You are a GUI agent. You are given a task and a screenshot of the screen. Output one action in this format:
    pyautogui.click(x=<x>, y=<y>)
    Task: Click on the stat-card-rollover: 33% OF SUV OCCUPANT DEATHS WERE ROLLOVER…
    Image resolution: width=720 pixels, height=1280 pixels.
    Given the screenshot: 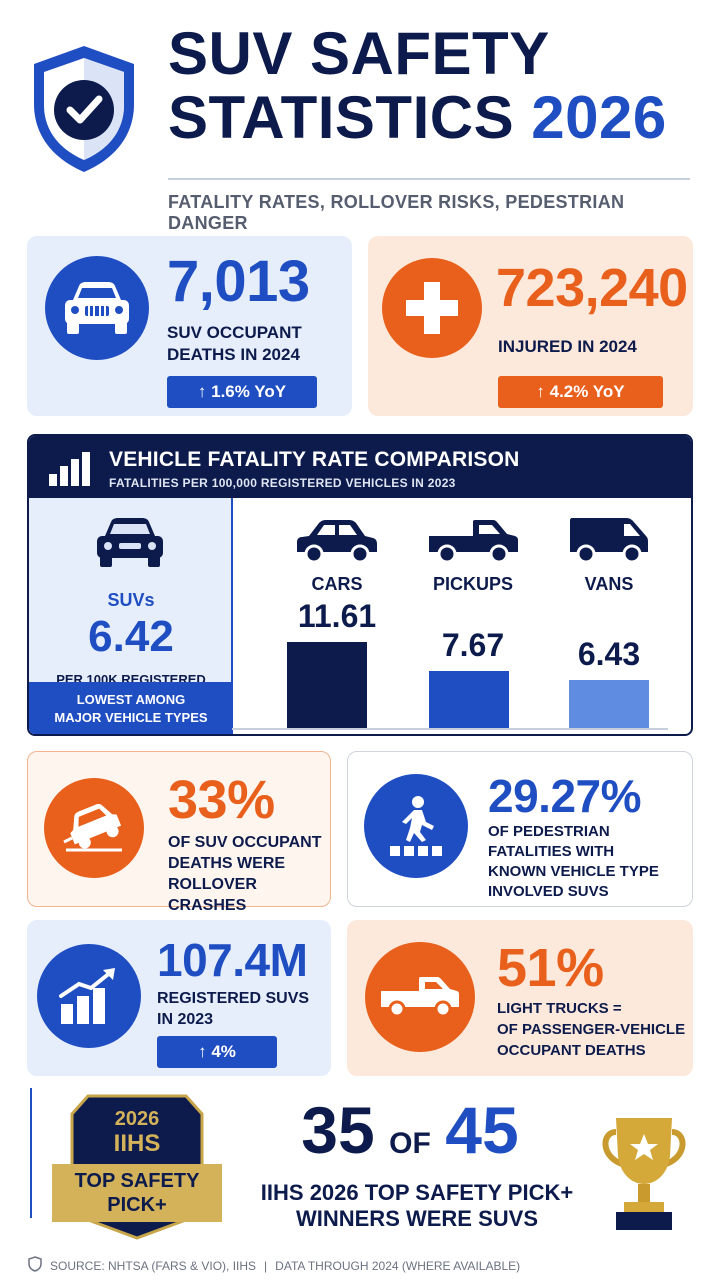 What is the action you would take?
    pyautogui.click(x=179, y=829)
    